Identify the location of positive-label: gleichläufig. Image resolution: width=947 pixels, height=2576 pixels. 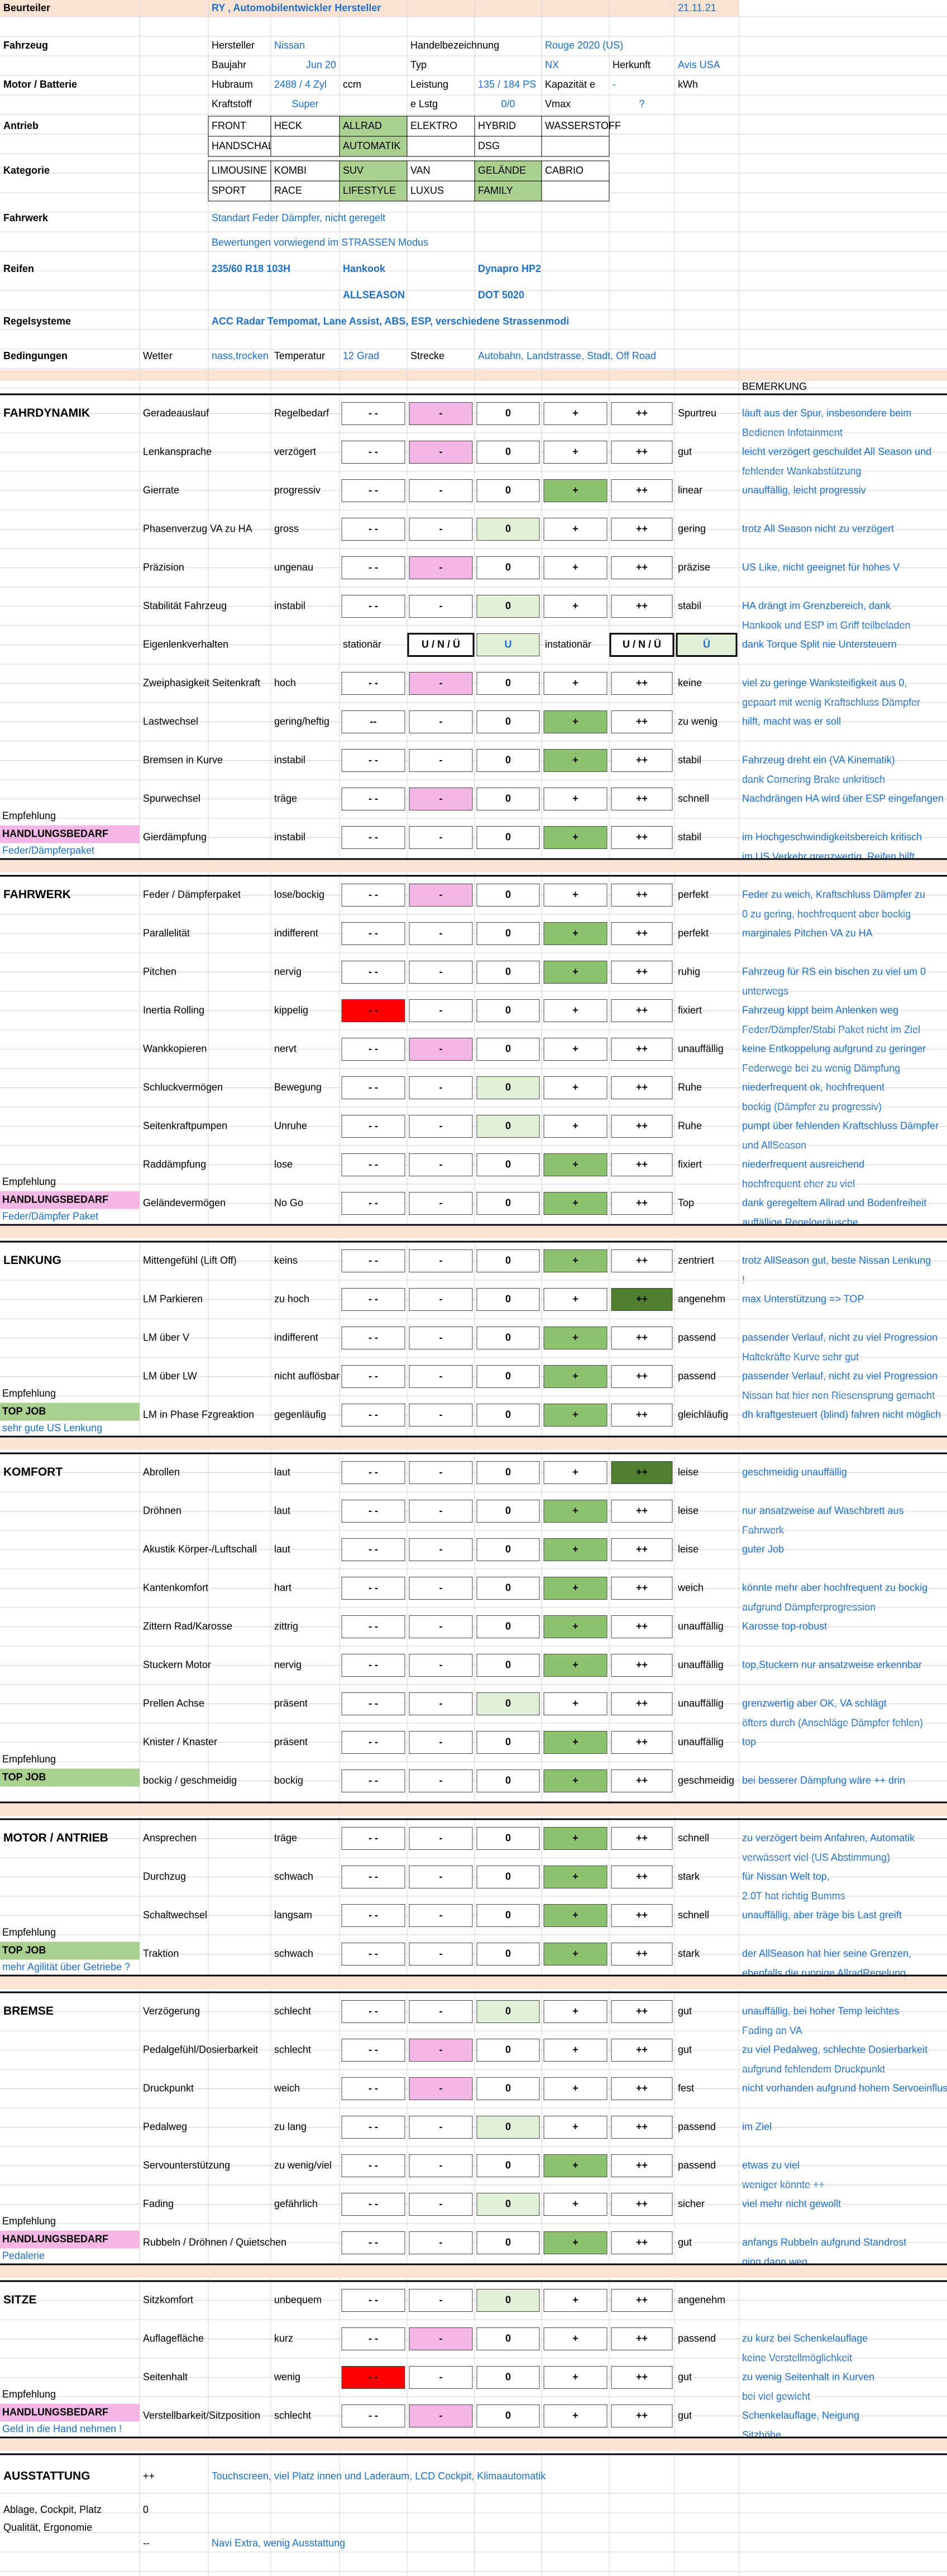
(703, 1414).